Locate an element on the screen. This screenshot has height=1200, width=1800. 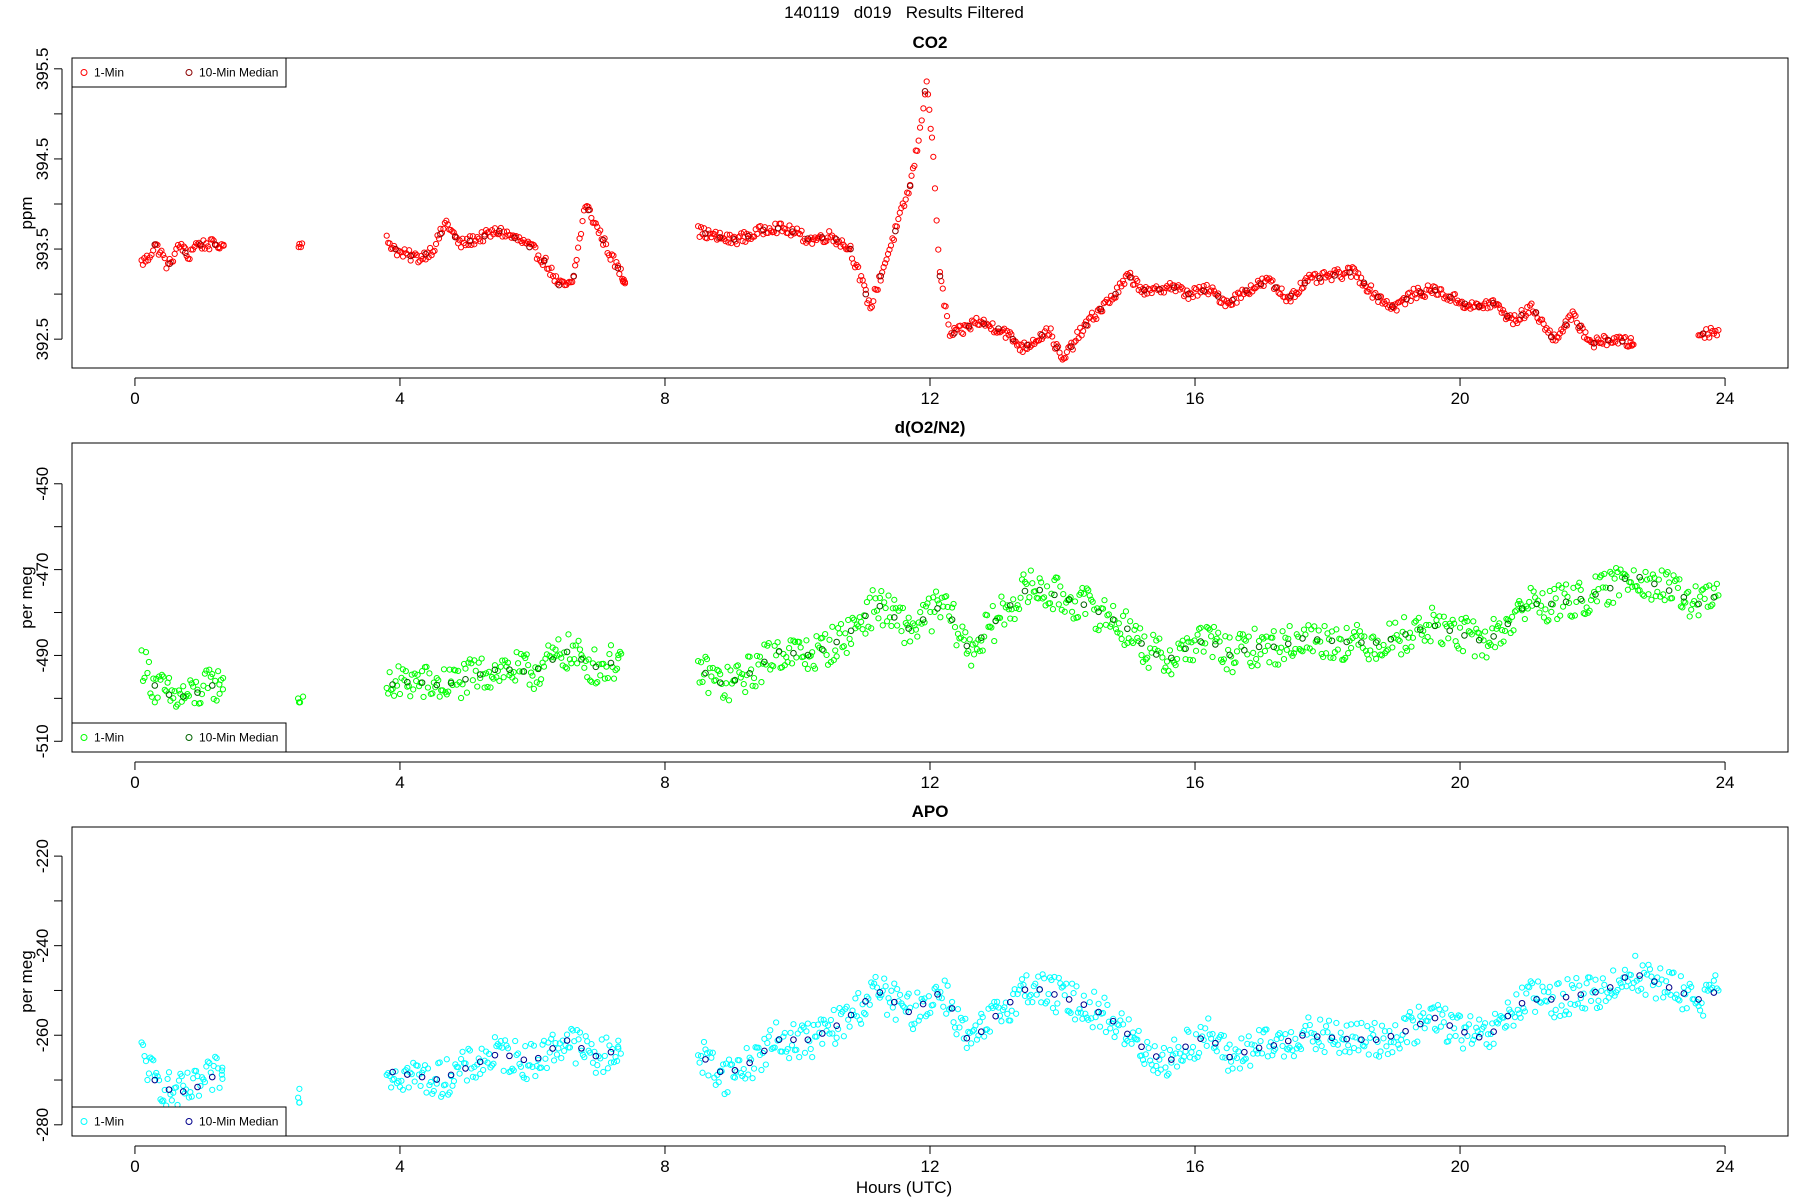
legend-label: 1-Min is located at coordinates (109, 738).